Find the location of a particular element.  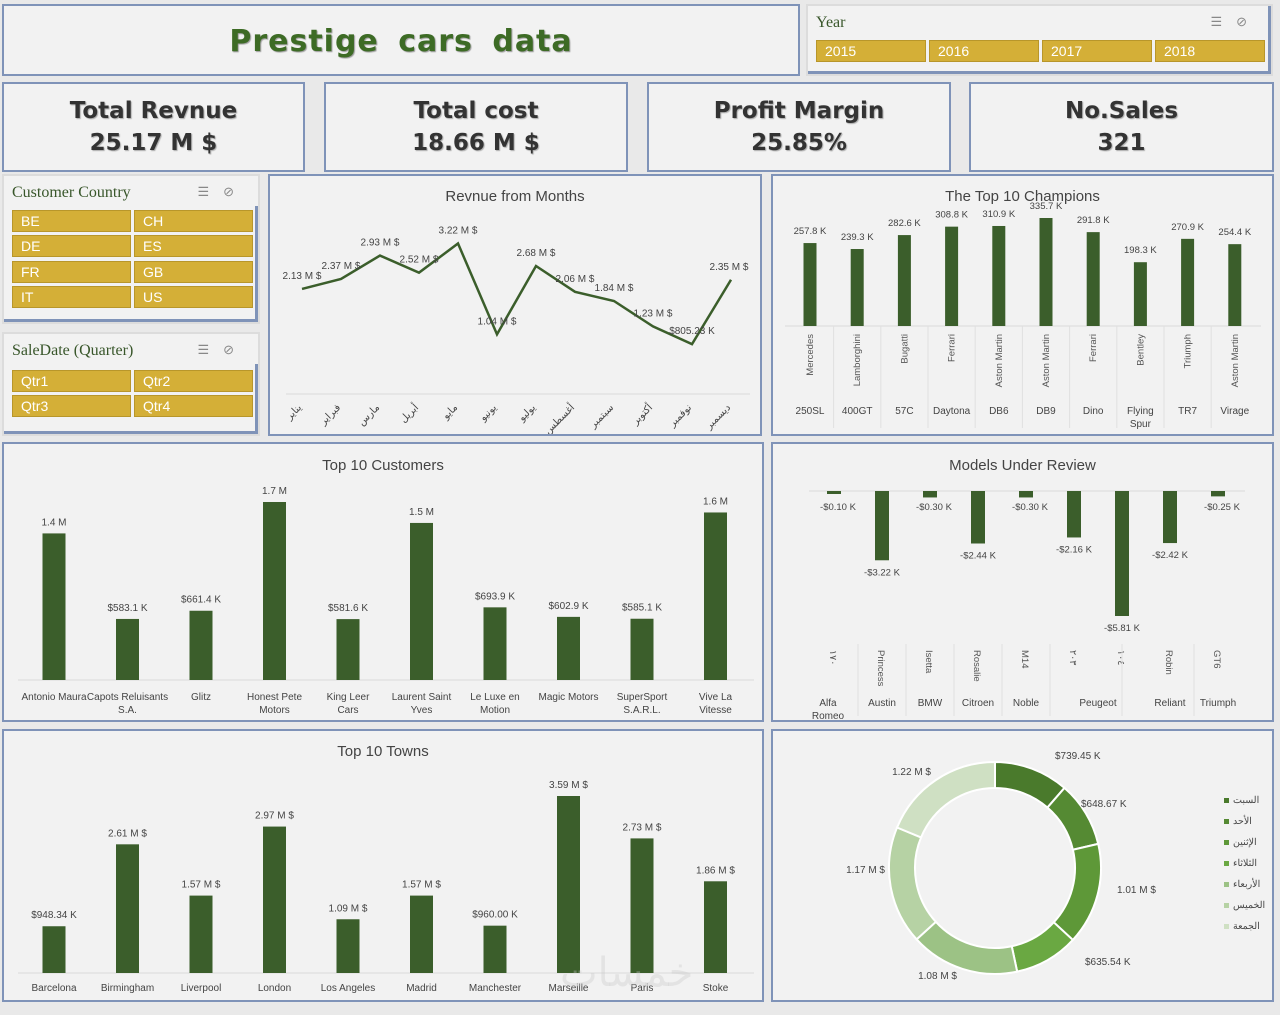

data-label: $585.1 K is located at coordinates (642, 608).